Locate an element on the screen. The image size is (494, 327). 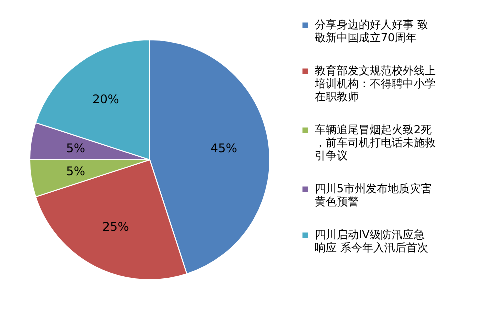
legend-label: 车辆追尾冒烟起火致2死，前车司机打电话未施救引争议 is located at coordinates (375, 143).